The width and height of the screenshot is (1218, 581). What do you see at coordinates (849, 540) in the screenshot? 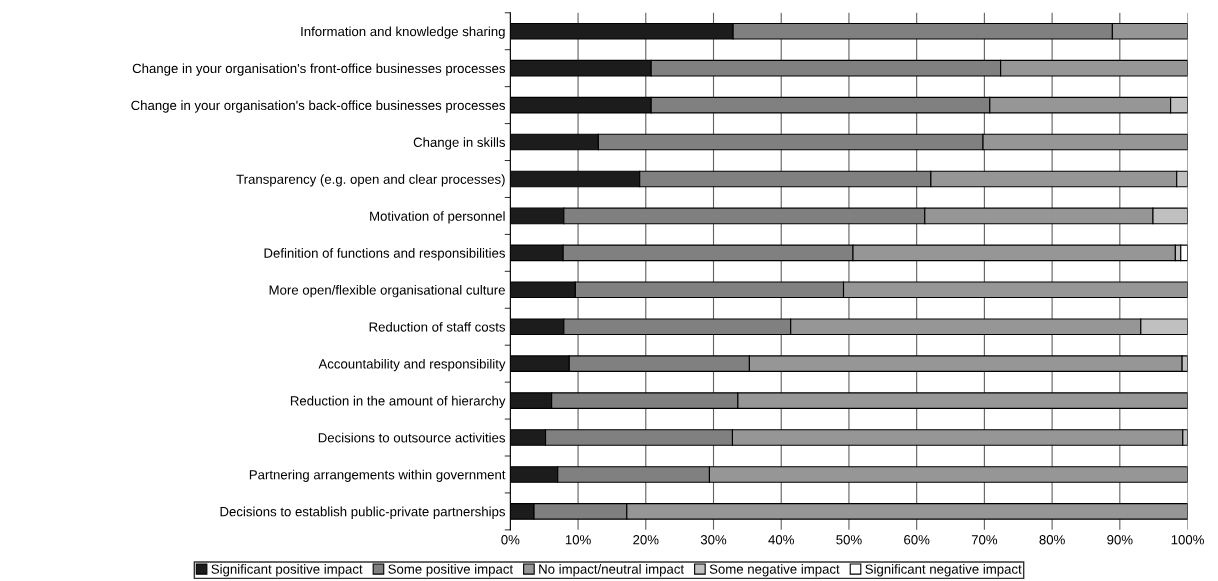
I see `x-tick-label: 50%` at bounding box center [849, 540].